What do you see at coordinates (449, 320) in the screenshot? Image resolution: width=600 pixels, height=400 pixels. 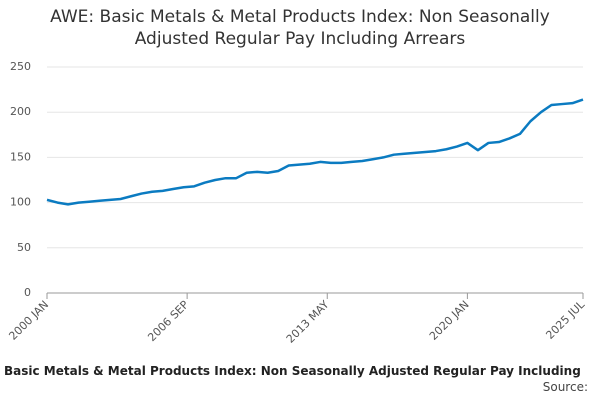 I see `x-tick-label: 2020 JAN` at bounding box center [449, 320].